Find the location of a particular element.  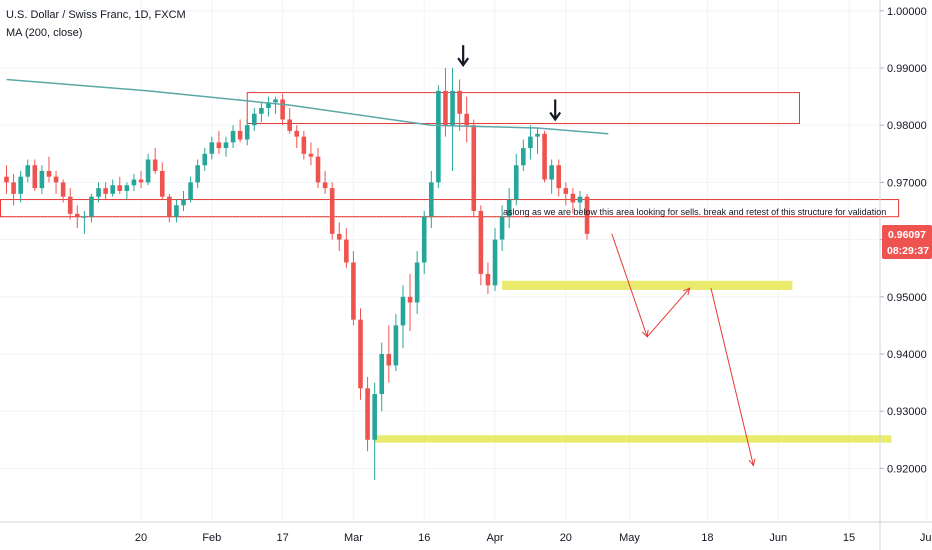

price-tag: 0.96097 08:29:37 is located at coordinates (907, 242).